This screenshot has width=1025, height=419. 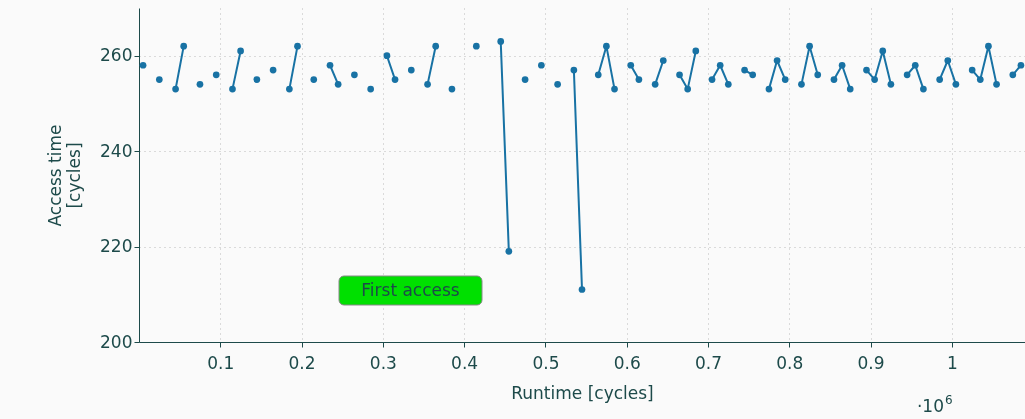 What do you see at coordinates (221, 362) in the screenshot?
I see `x-tick-label: 0.1` at bounding box center [221, 362].